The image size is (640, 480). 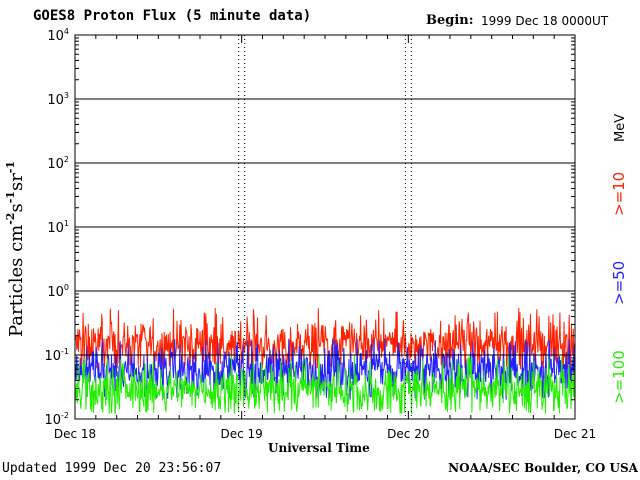 I want to click on x-tick-label: Dec 21, so click(x=575, y=434).